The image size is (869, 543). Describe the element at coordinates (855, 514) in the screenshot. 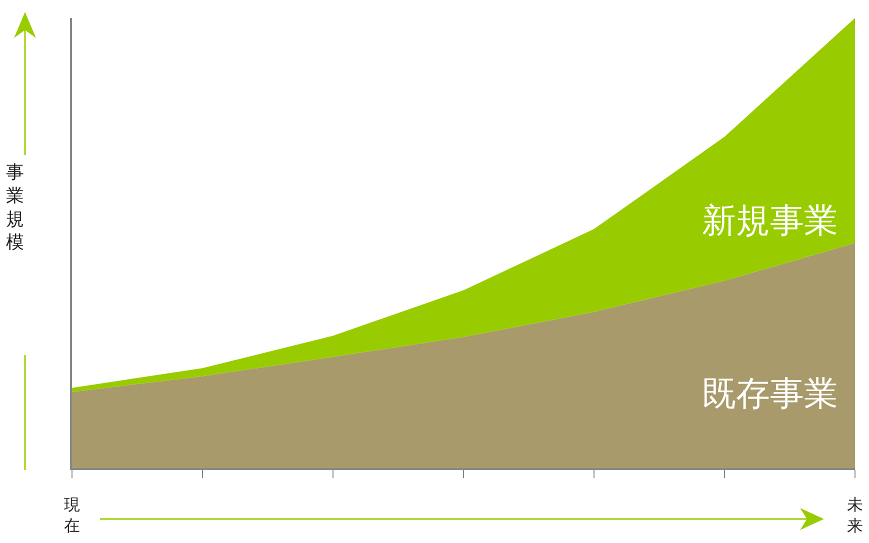

I see `text: 未来` at that location.